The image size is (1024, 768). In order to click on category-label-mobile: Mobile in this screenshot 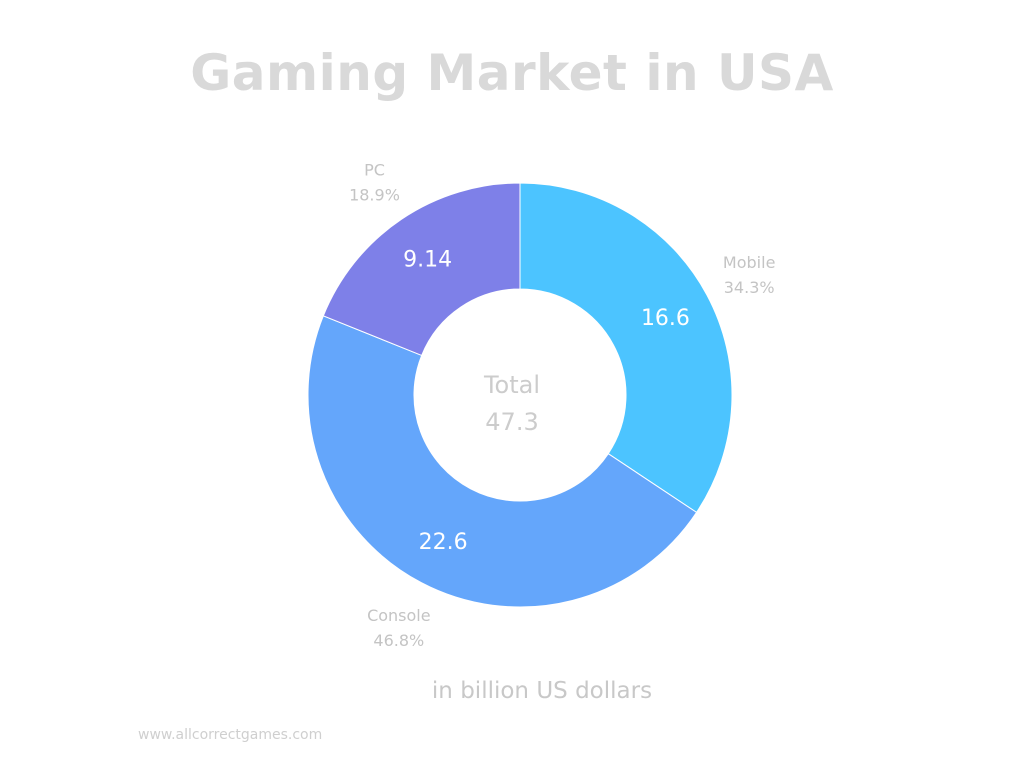, I will do `click(749, 262)`.